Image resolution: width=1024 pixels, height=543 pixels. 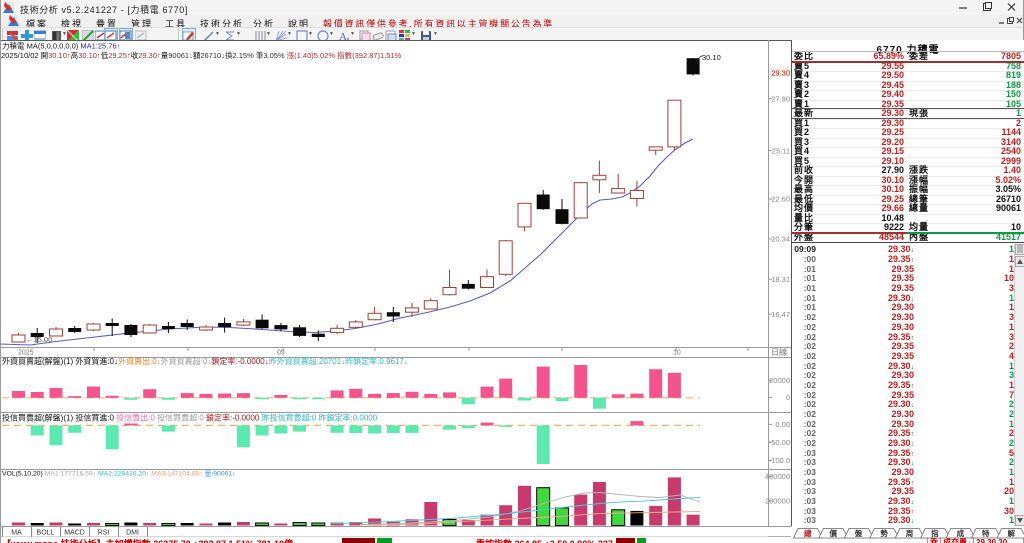 What do you see at coordinates (777, 476) in the screenshot?
I see `svg-text: 400000` at bounding box center [777, 476].